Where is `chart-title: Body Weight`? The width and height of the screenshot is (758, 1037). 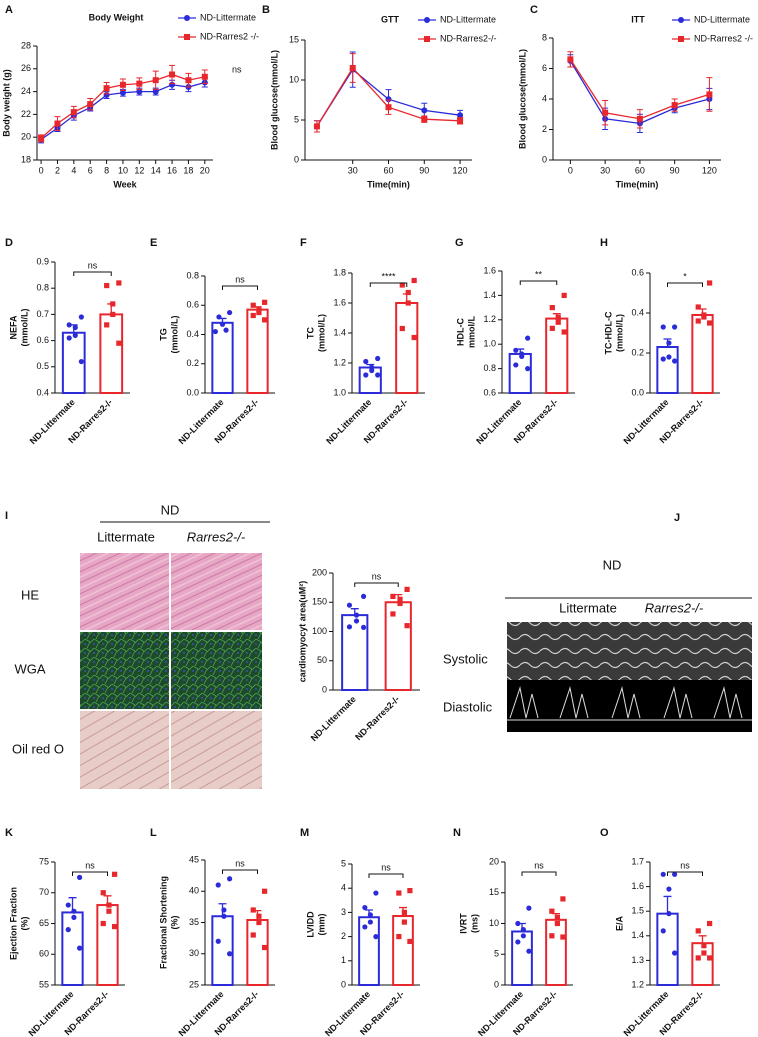 chart-title: Body Weight is located at coordinates (116, 17).